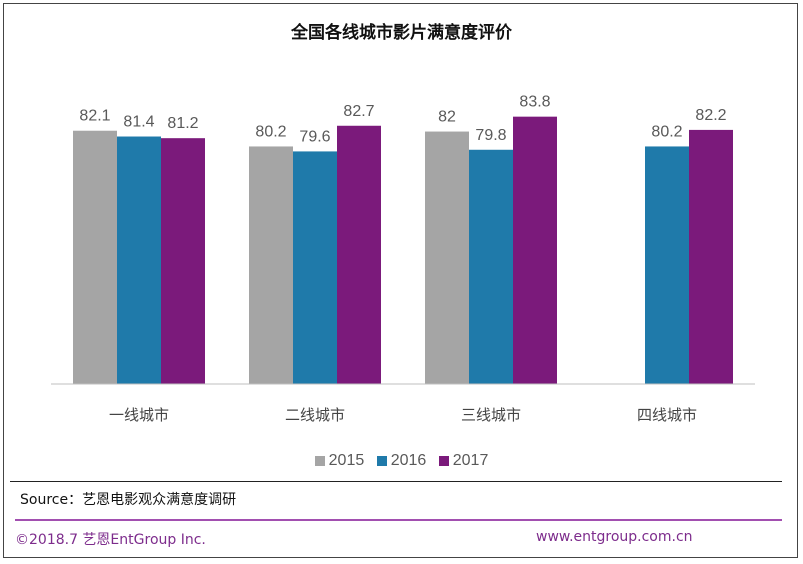 This screenshot has width=803, height=564. I want to click on data-label: 83.8, so click(534, 102).